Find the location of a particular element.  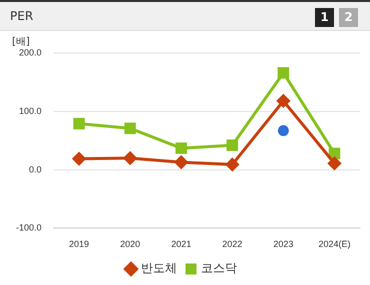

text: 1 is located at coordinates (324, 17).